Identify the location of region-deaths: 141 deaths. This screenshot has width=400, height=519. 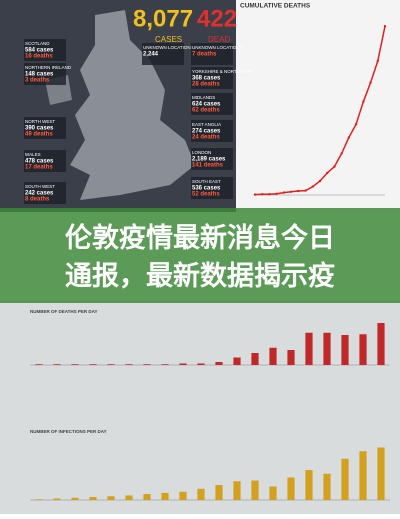
(208, 166).